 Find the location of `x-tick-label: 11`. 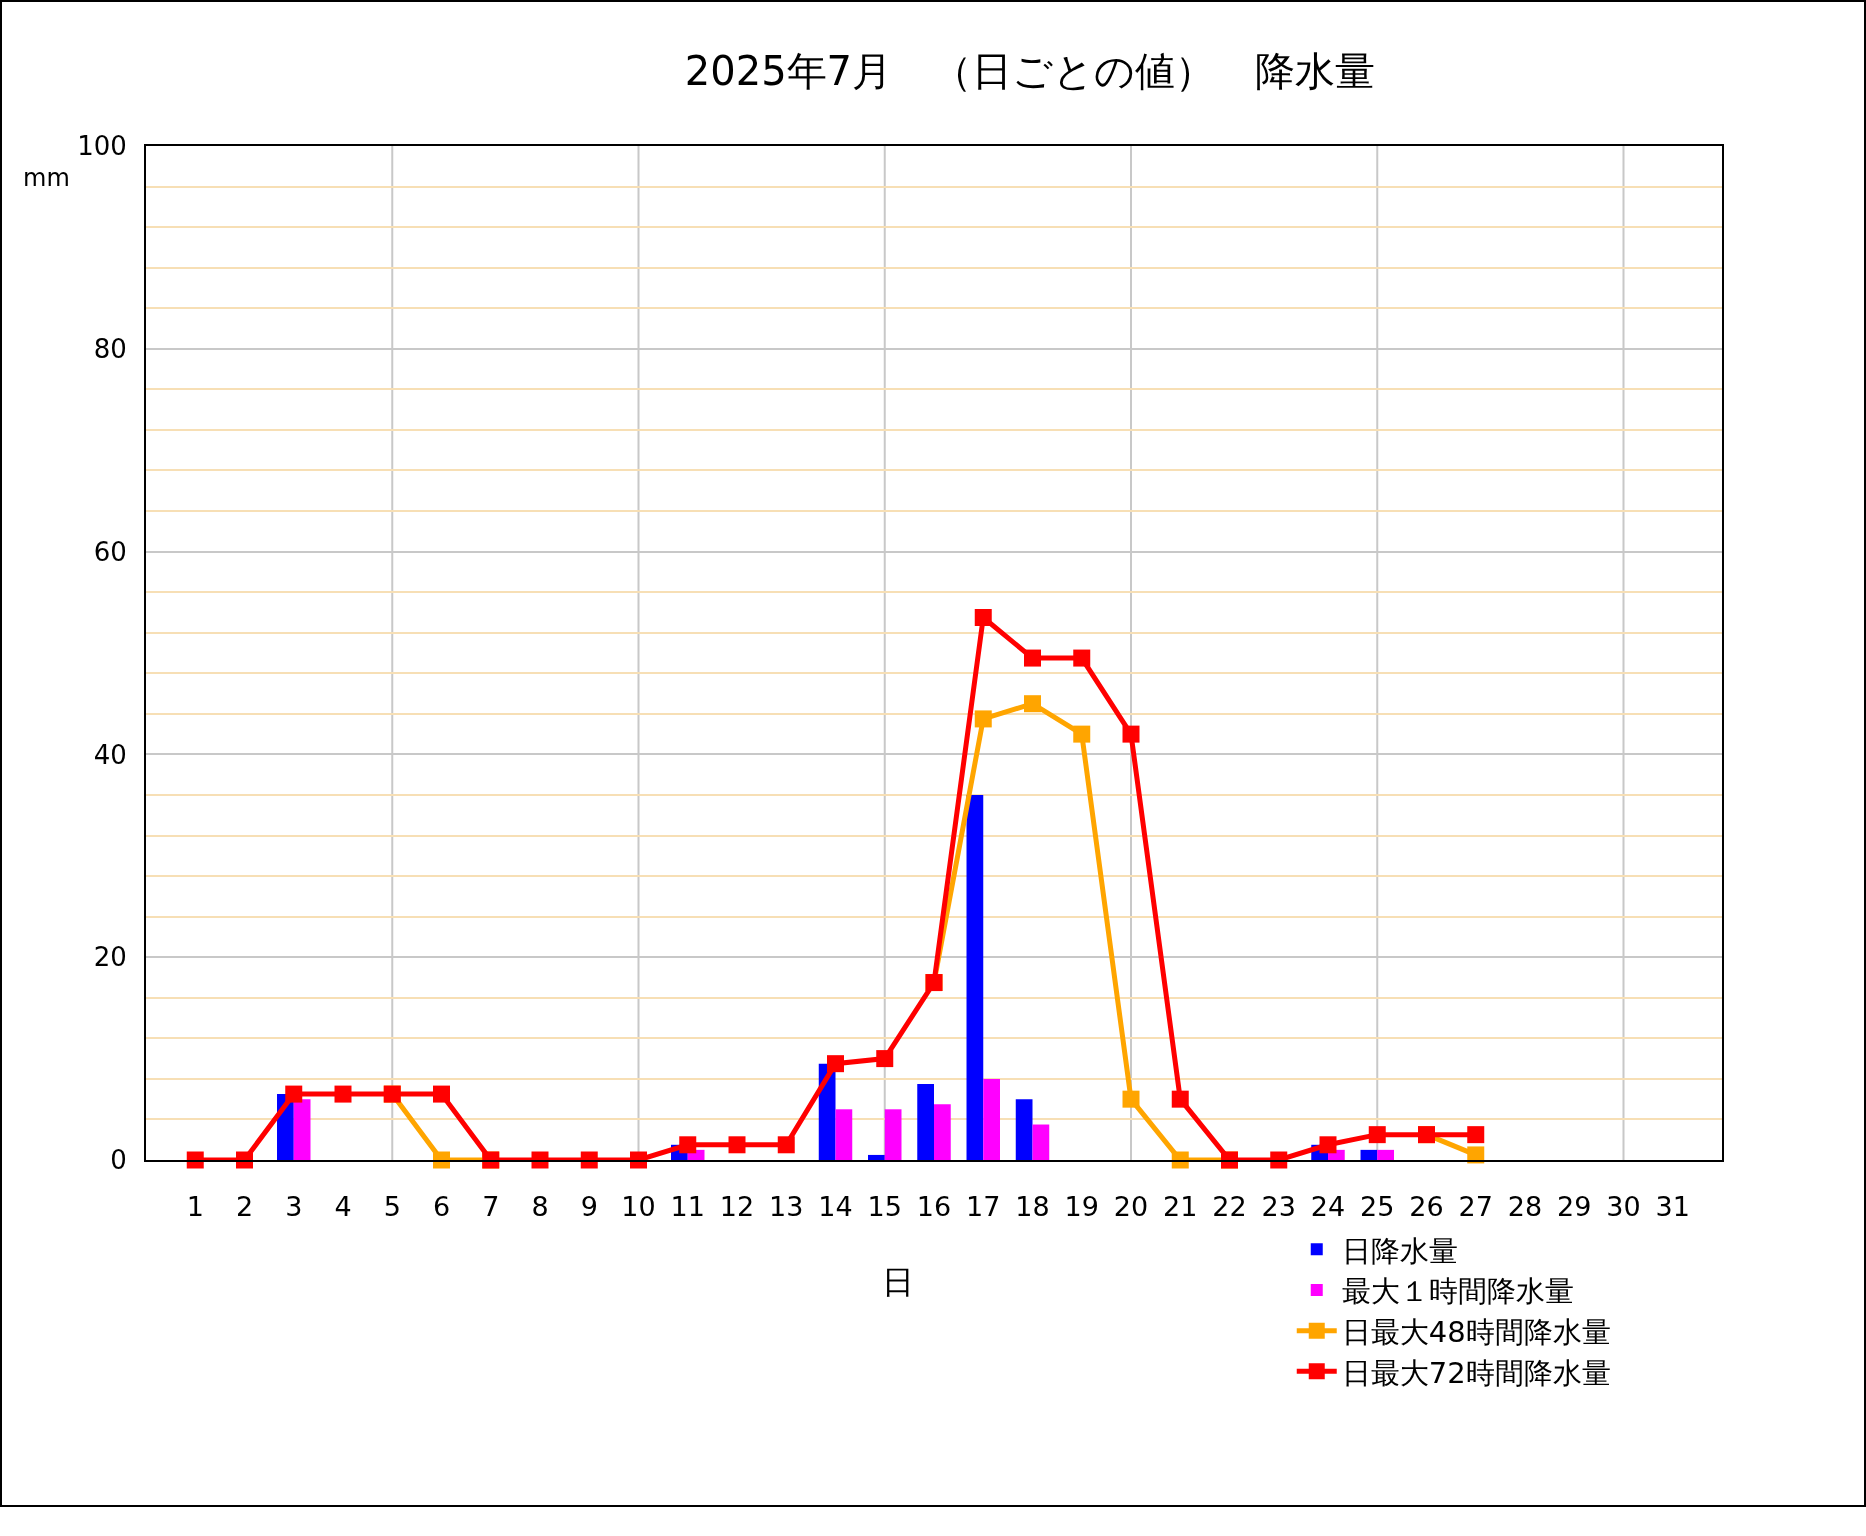

x-tick-label: 11 is located at coordinates (687, 1207).